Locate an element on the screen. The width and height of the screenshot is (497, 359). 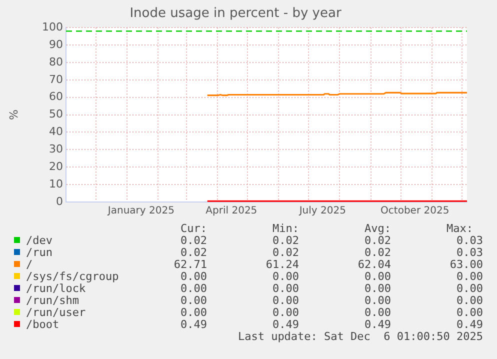
x-tick-label: January 2025 is located at coordinates (140, 211).